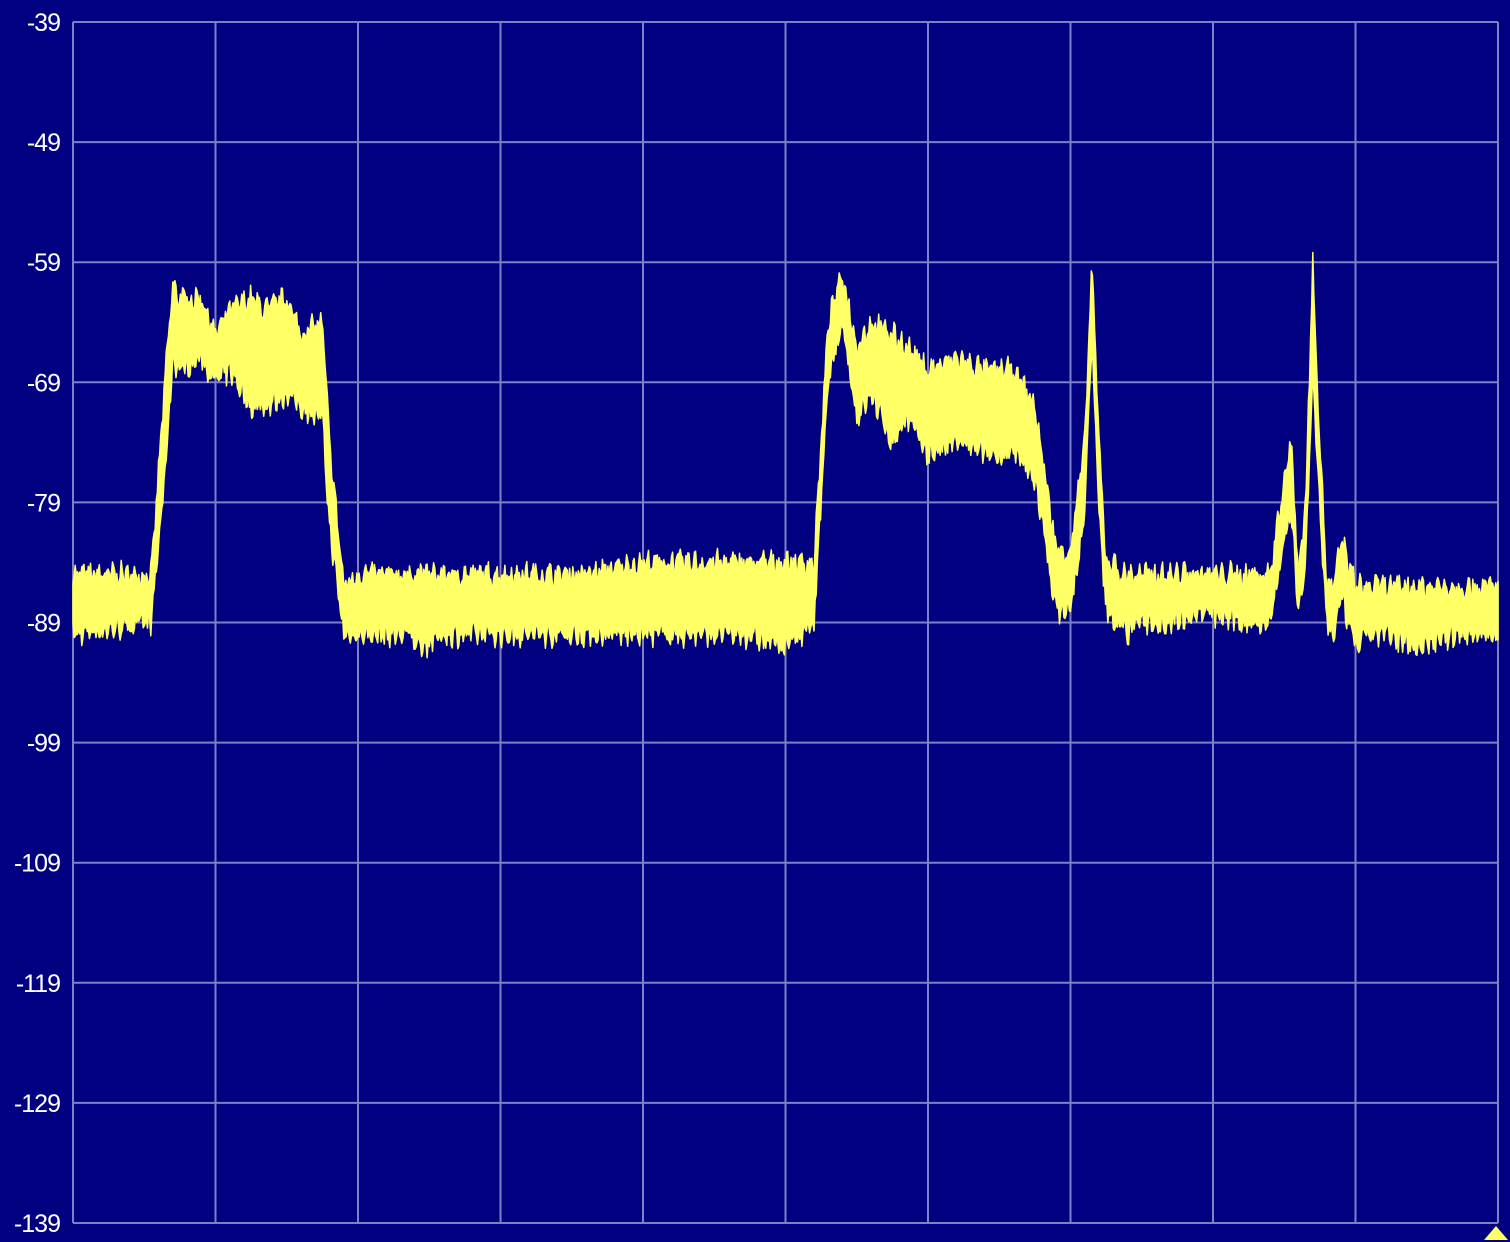 The width and height of the screenshot is (1510, 1242). What do you see at coordinates (43, 744) in the screenshot?
I see `y-tick-label: -99` at bounding box center [43, 744].